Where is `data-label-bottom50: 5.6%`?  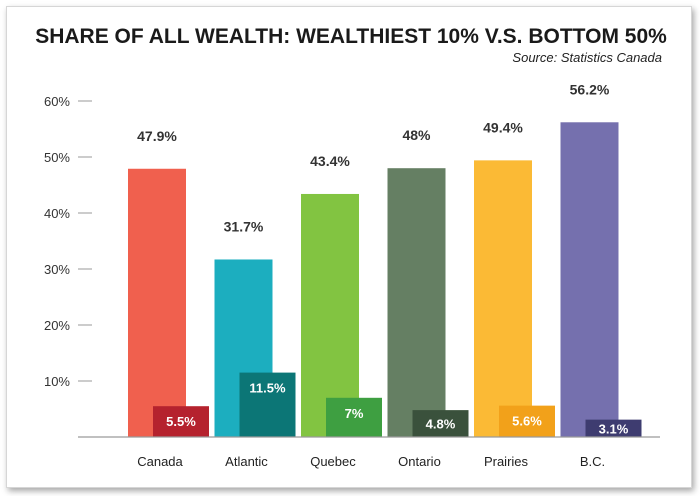 data-label-bottom50: 5.6% is located at coordinates (527, 421).